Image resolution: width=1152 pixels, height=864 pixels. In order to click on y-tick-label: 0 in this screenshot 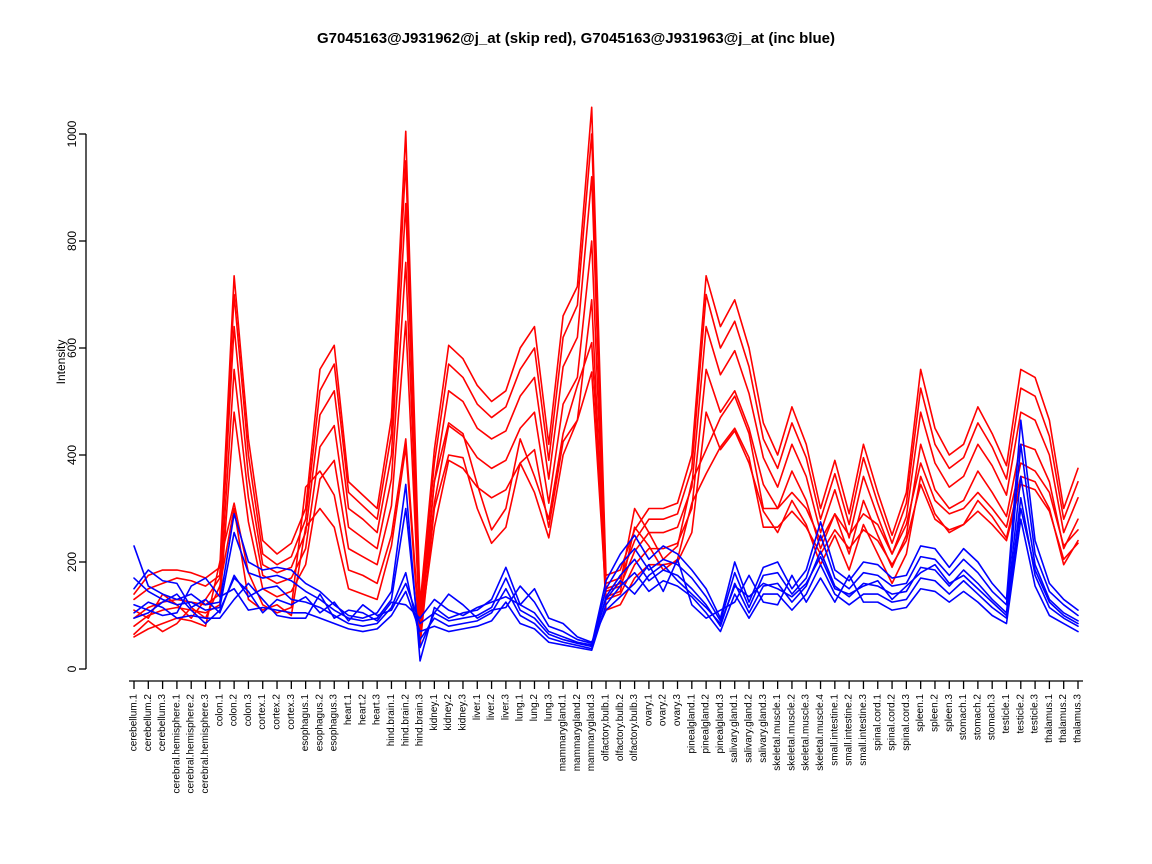, I will do `click(72, 668)`.